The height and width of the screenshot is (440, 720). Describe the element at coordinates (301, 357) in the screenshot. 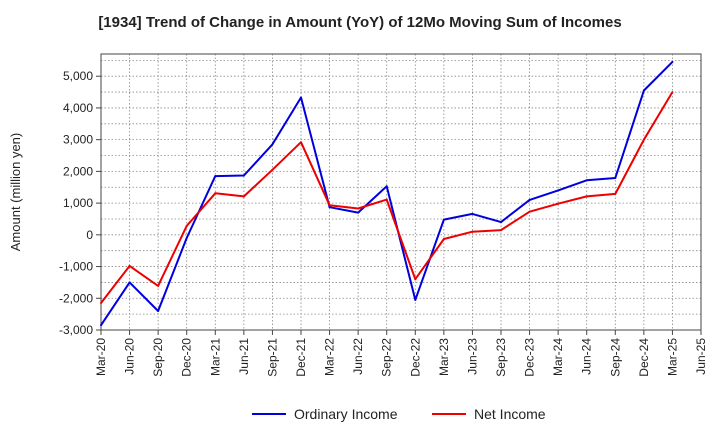

I see `x-tick-label: Dec-21` at that location.